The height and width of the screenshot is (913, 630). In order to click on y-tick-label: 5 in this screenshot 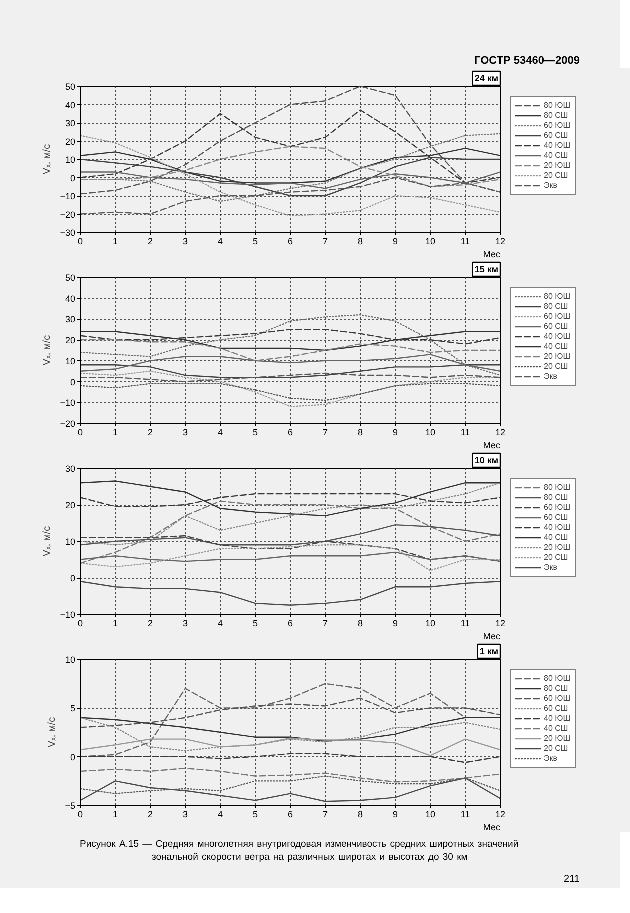, I will do `click(73, 709)`.